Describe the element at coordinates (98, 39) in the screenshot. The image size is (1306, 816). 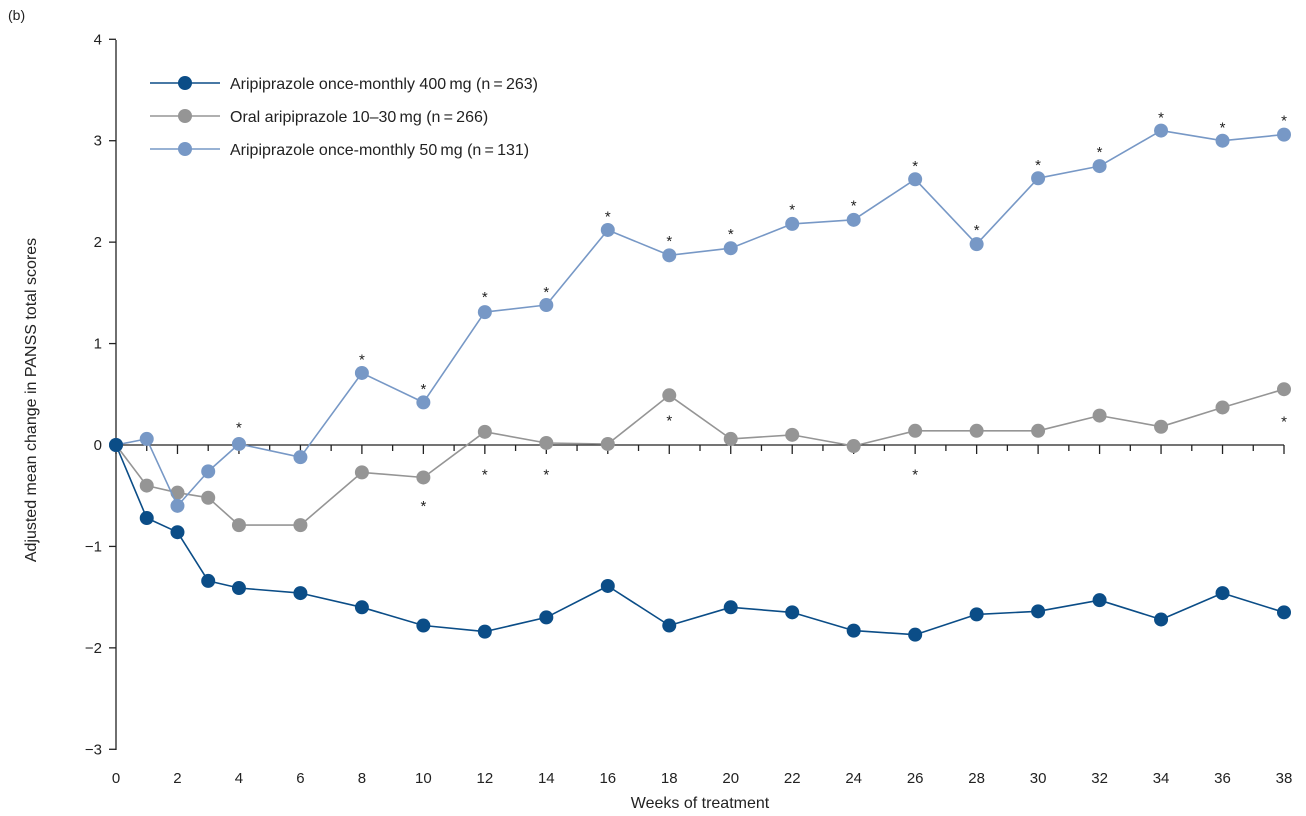
I see `y-tick-label: 4` at that location.